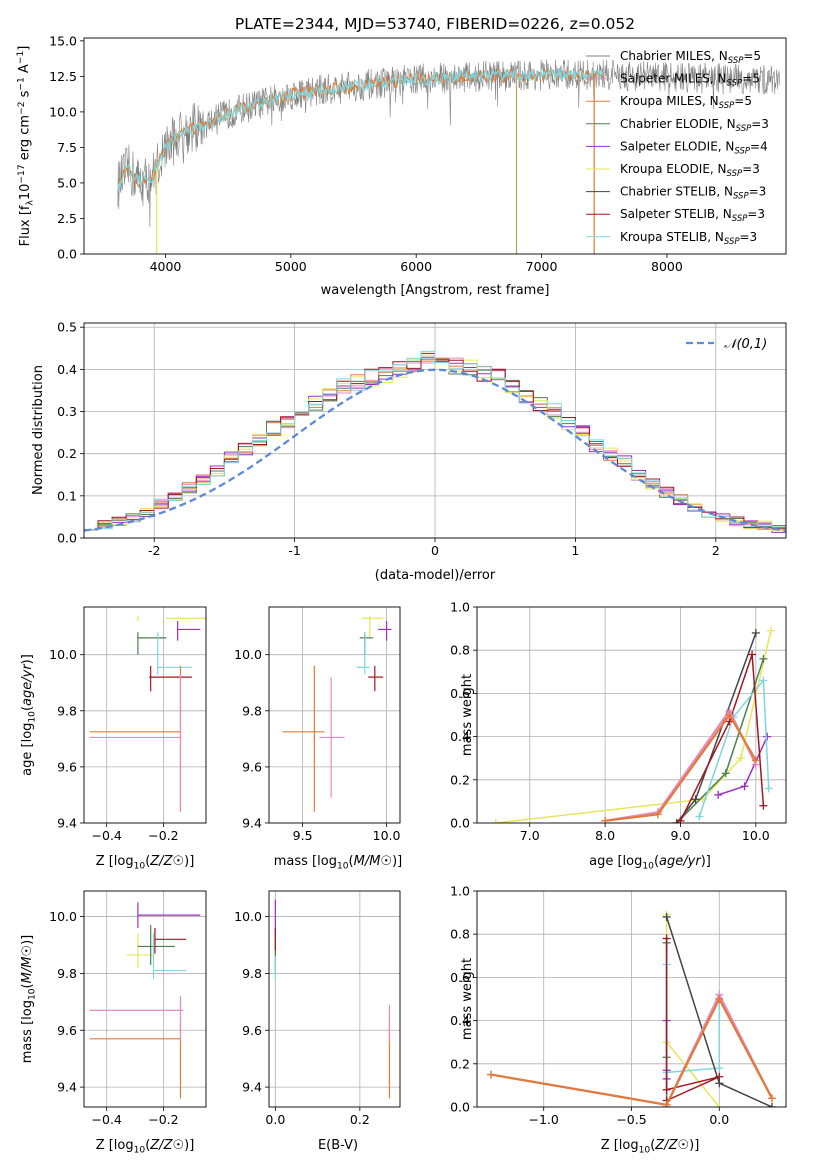 This screenshot has height=1170, width=819. I want to click on legend-label: Chabrier ELODIE, NSSP=3, so click(694, 125).